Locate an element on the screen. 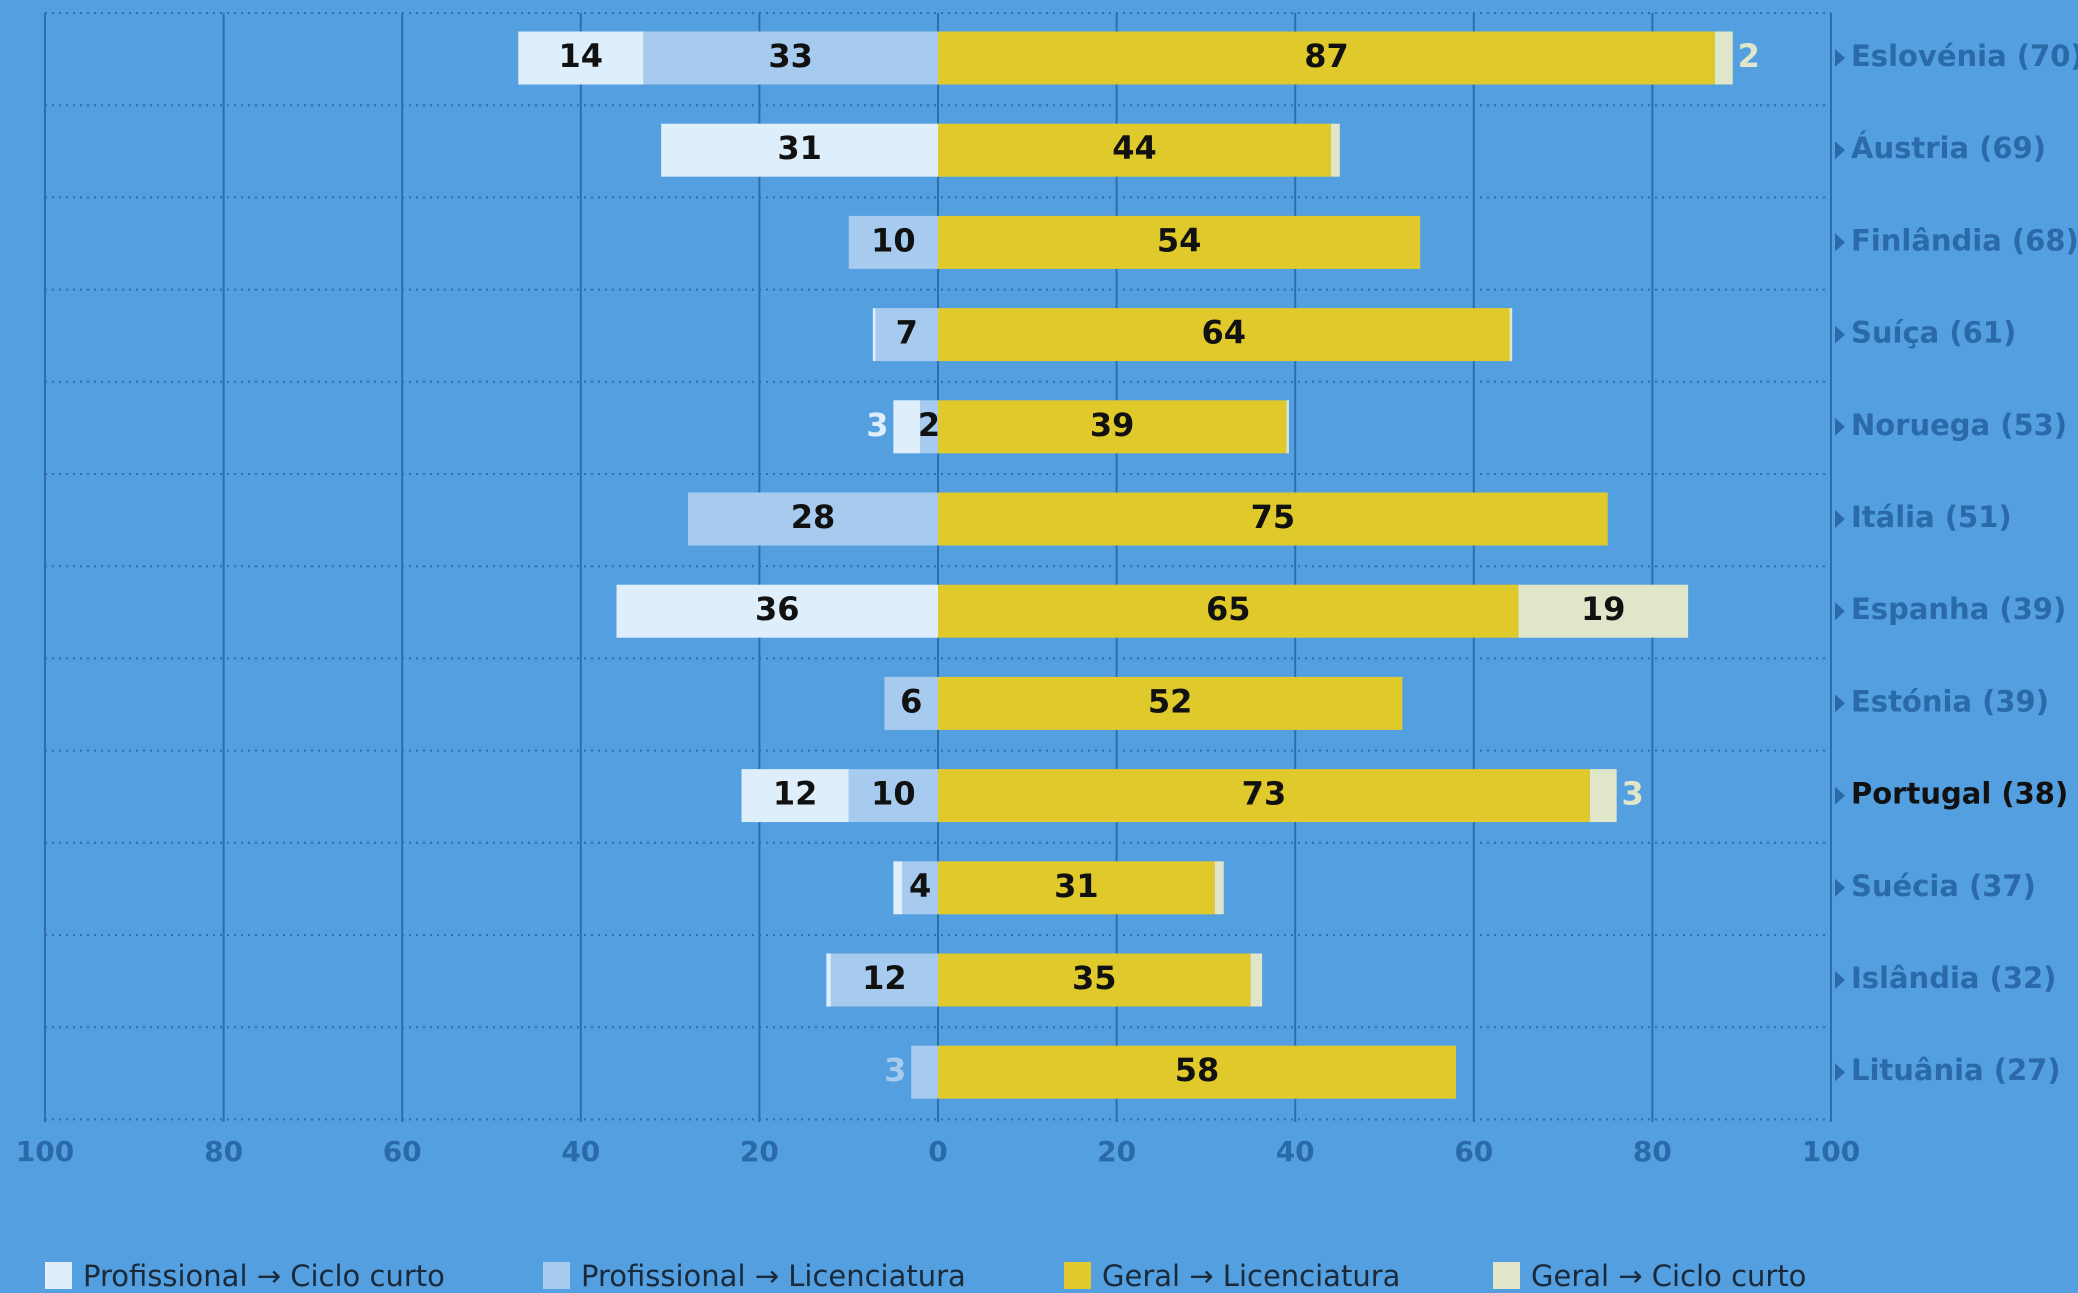 The image size is (2078, 1293). value-label: 35 is located at coordinates (1094, 978).